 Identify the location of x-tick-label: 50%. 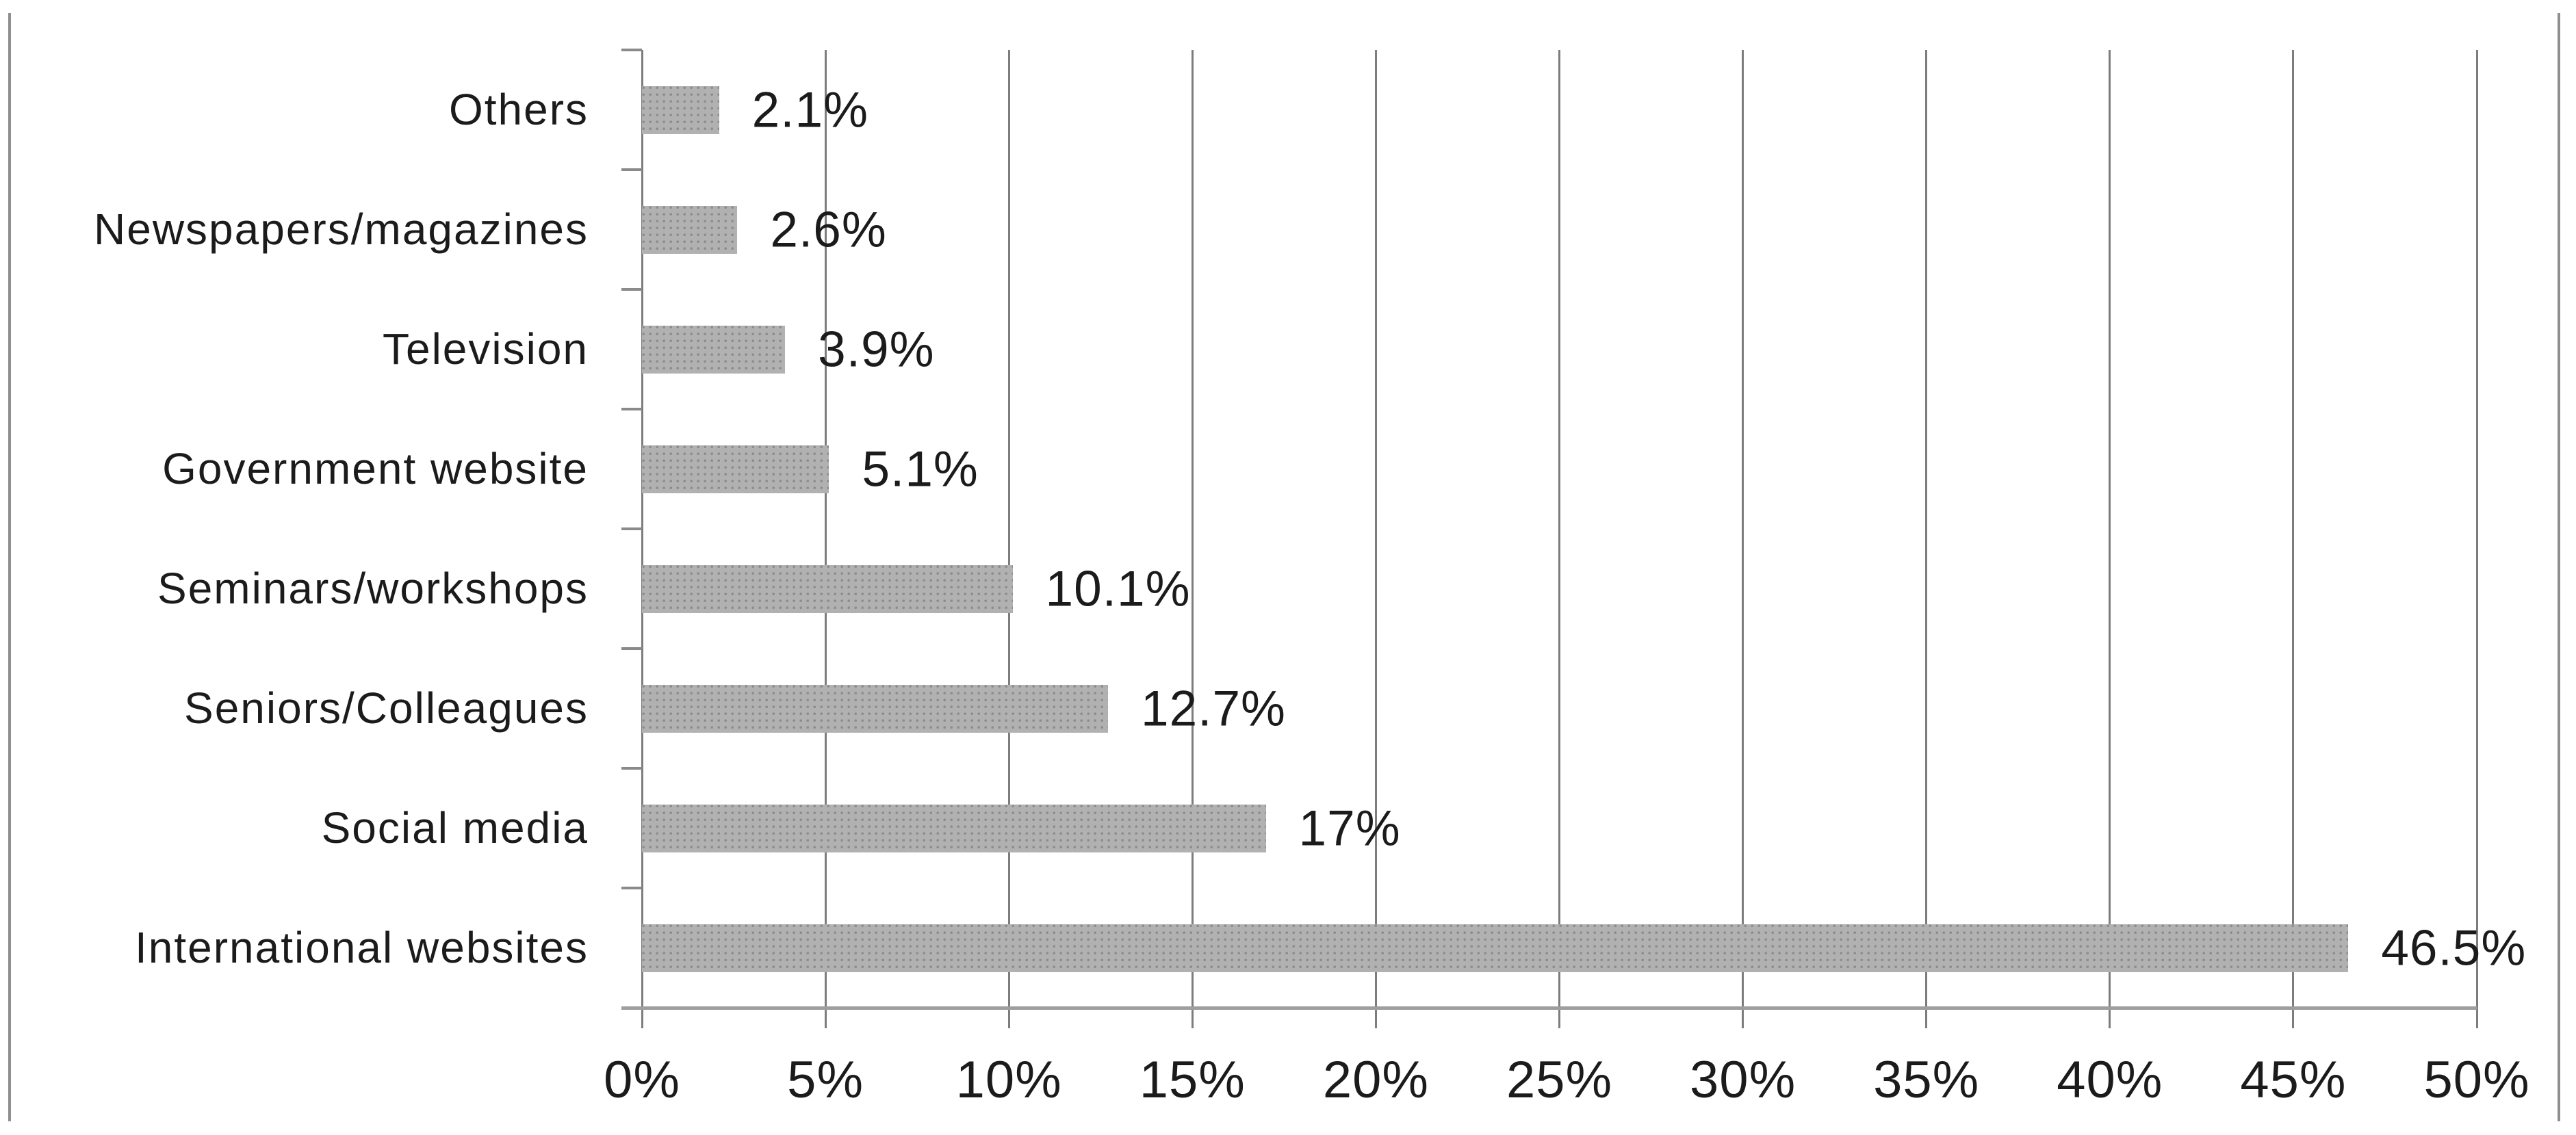
(2476, 1080).